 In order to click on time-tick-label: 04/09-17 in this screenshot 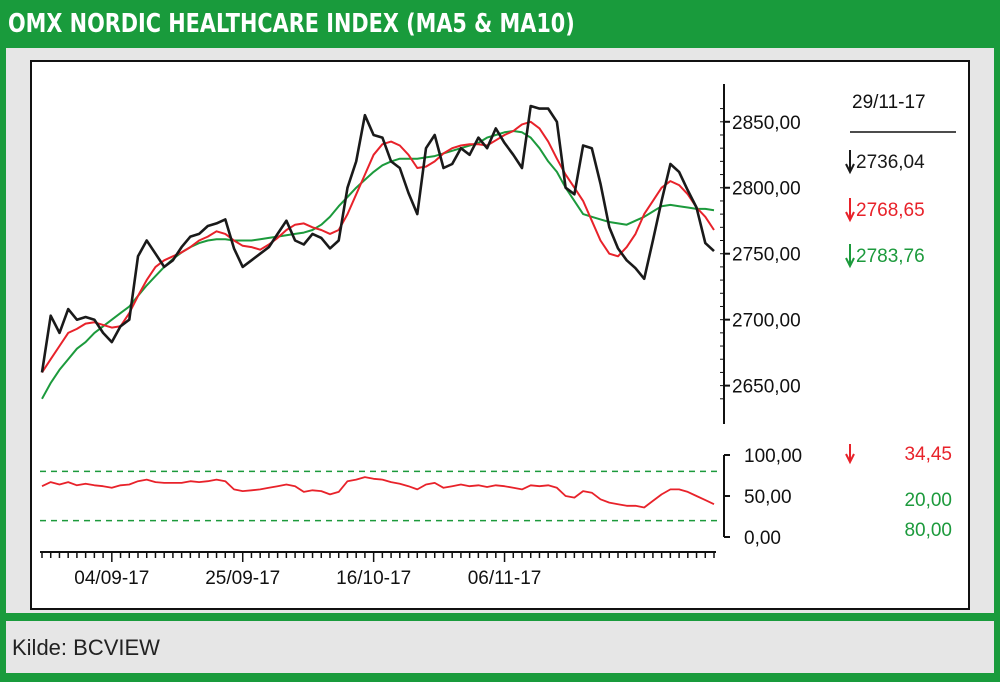, I will do `click(111, 578)`.